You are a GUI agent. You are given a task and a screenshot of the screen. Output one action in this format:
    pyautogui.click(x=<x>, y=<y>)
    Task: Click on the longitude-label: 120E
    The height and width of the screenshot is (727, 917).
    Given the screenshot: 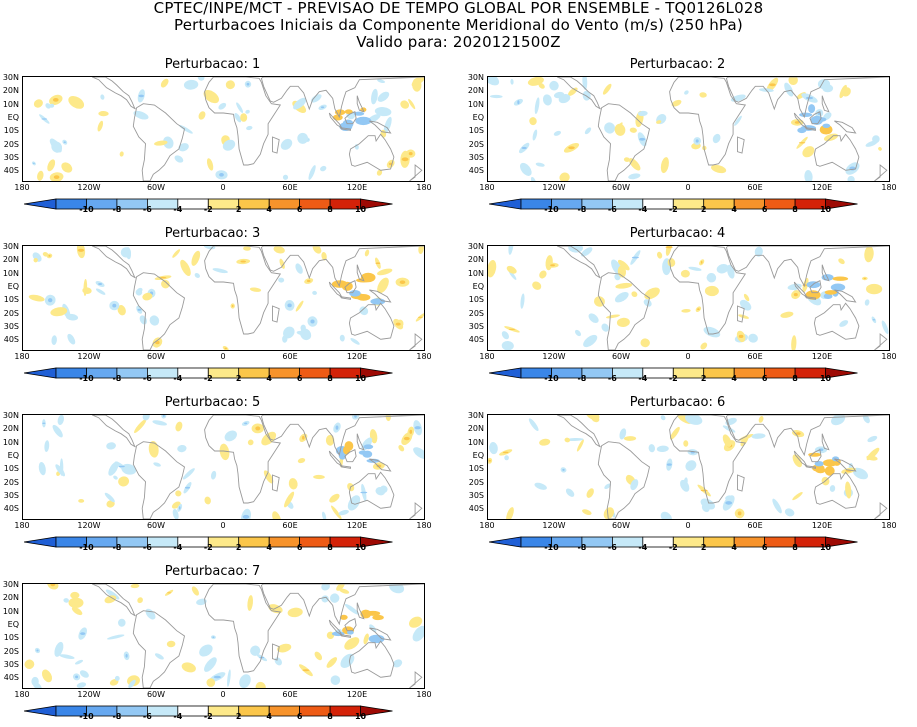 What is the action you would take?
    pyautogui.click(x=357, y=525)
    